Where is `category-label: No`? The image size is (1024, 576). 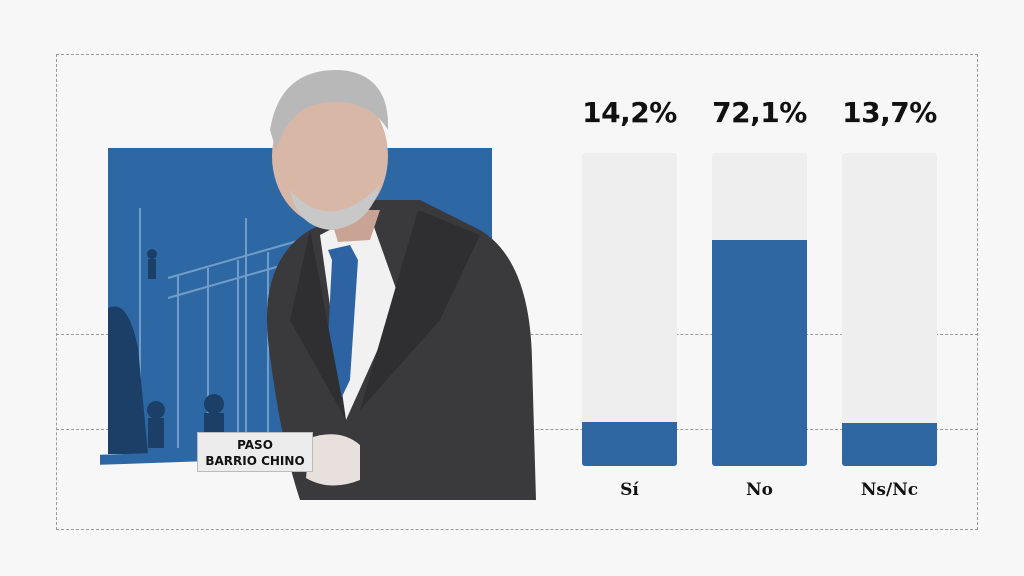
category-label: No is located at coordinates (759, 490).